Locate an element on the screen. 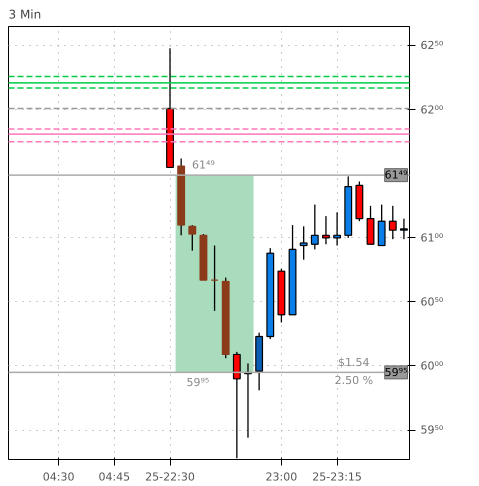  x-tick-label: 25-22:30 is located at coordinates (170, 477).